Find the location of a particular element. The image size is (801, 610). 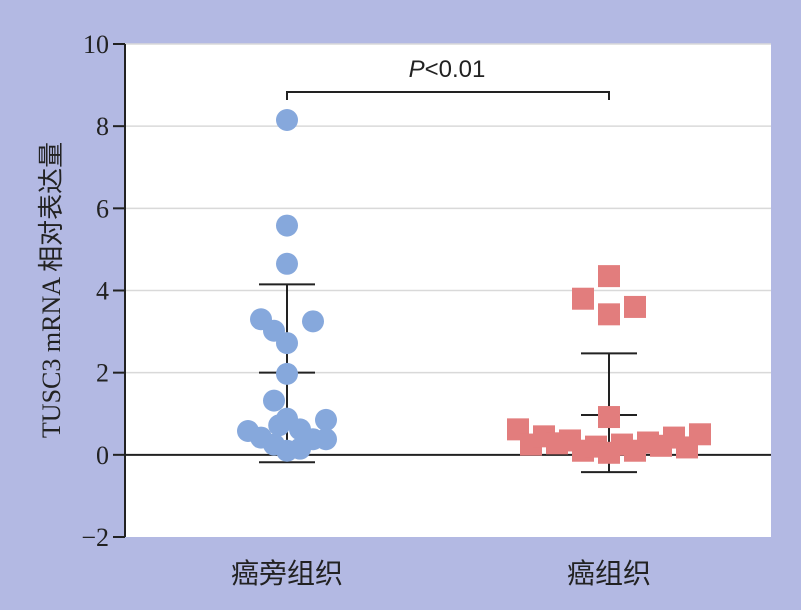

category-label: 癌组织 is located at coordinates (609, 573).